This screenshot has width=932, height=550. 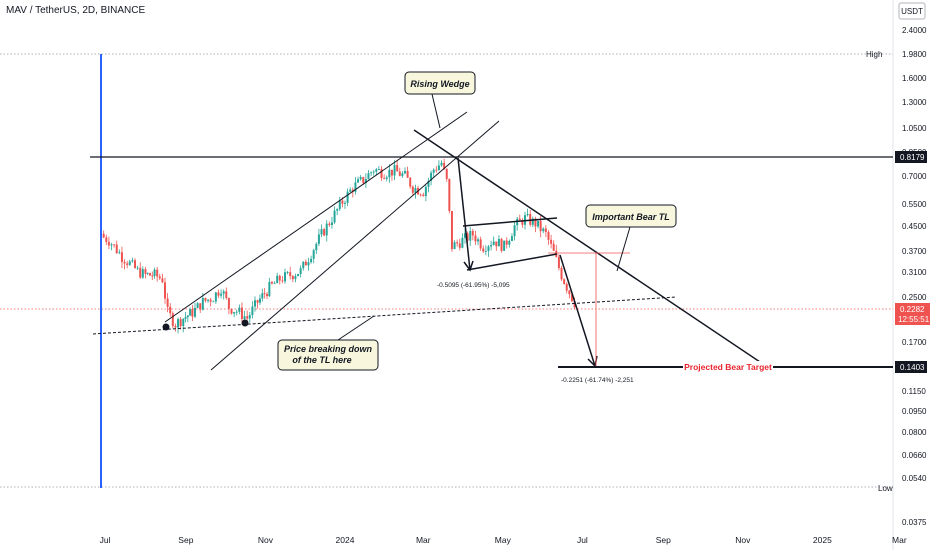 I want to click on projected-target-label: Projected Bear Target, so click(x=728, y=367).